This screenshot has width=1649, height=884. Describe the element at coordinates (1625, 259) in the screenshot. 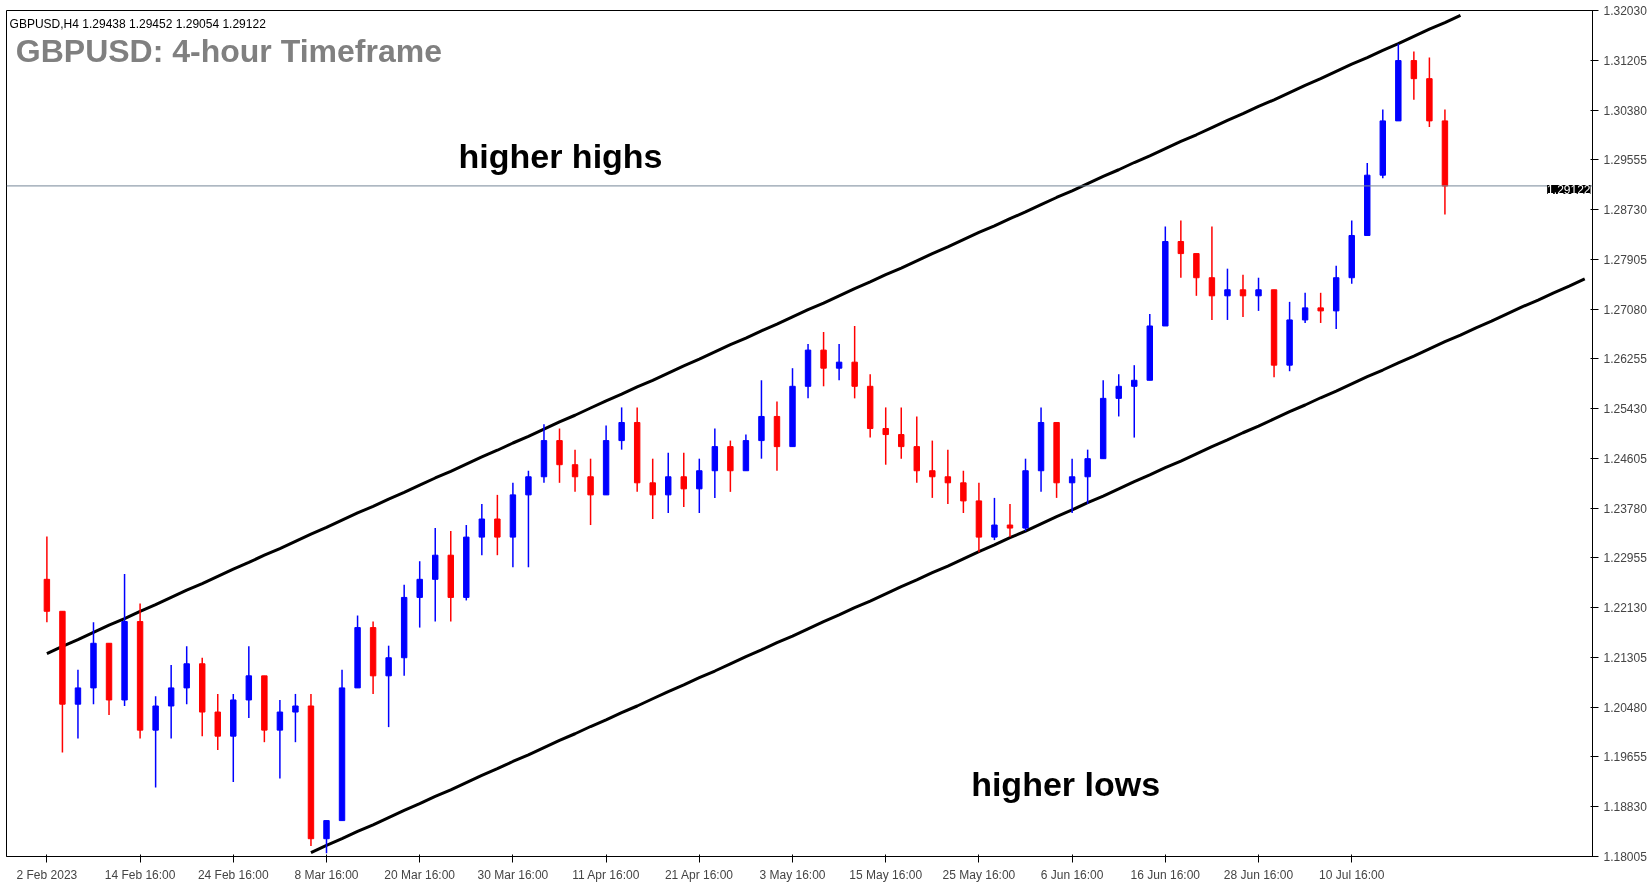

I see `y-tick-label: 1.27905` at that location.